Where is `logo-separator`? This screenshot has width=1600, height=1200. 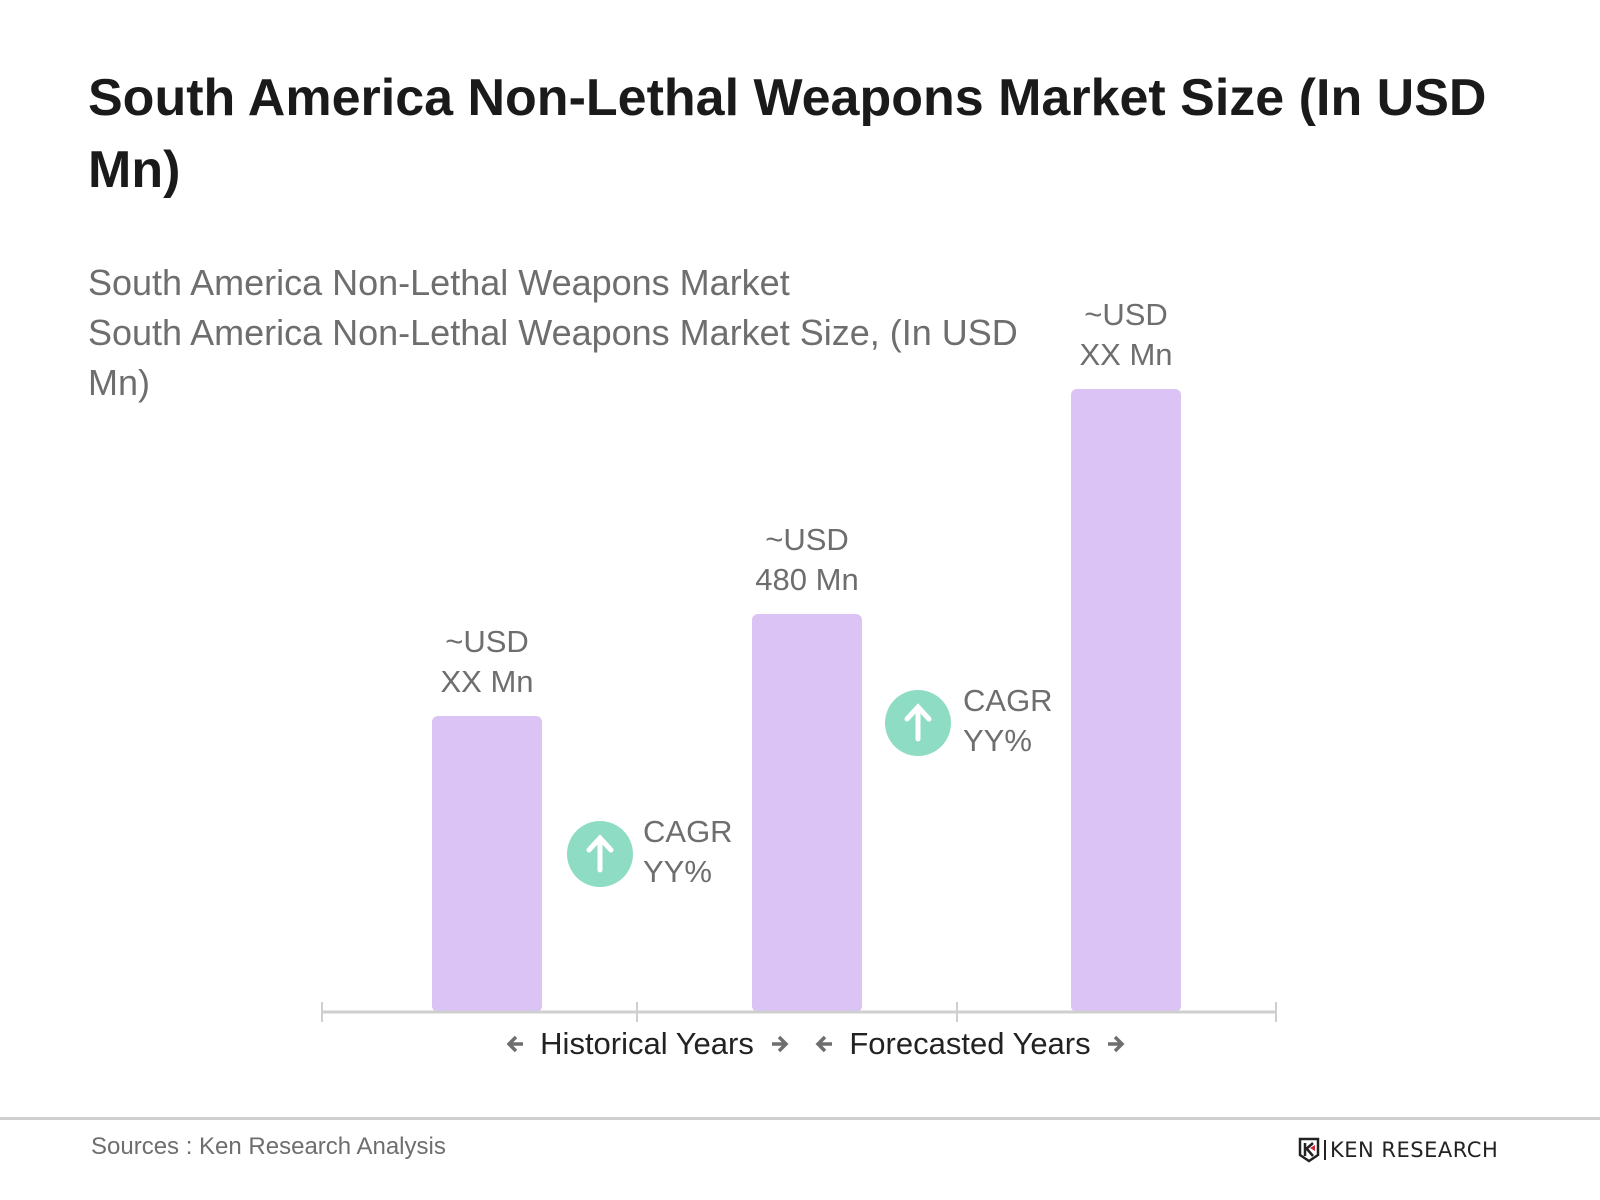
logo-separator is located at coordinates (1325, 1150).